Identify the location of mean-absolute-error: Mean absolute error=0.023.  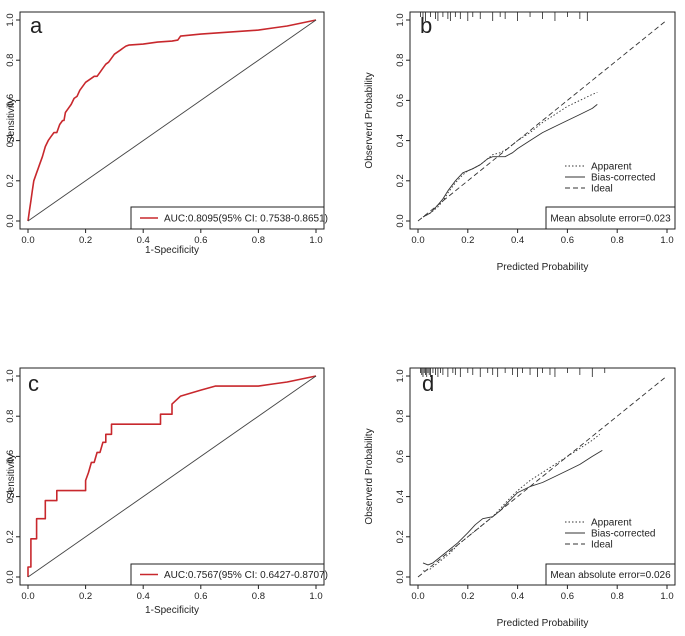
(610, 219).